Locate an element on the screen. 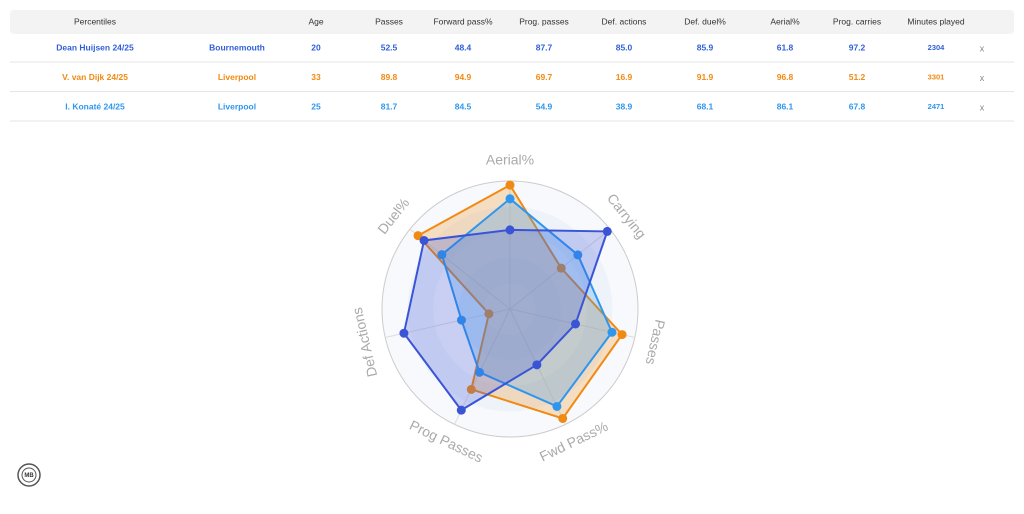 The image size is (1024, 514). table-cell: 2304 is located at coordinates (937, 47).